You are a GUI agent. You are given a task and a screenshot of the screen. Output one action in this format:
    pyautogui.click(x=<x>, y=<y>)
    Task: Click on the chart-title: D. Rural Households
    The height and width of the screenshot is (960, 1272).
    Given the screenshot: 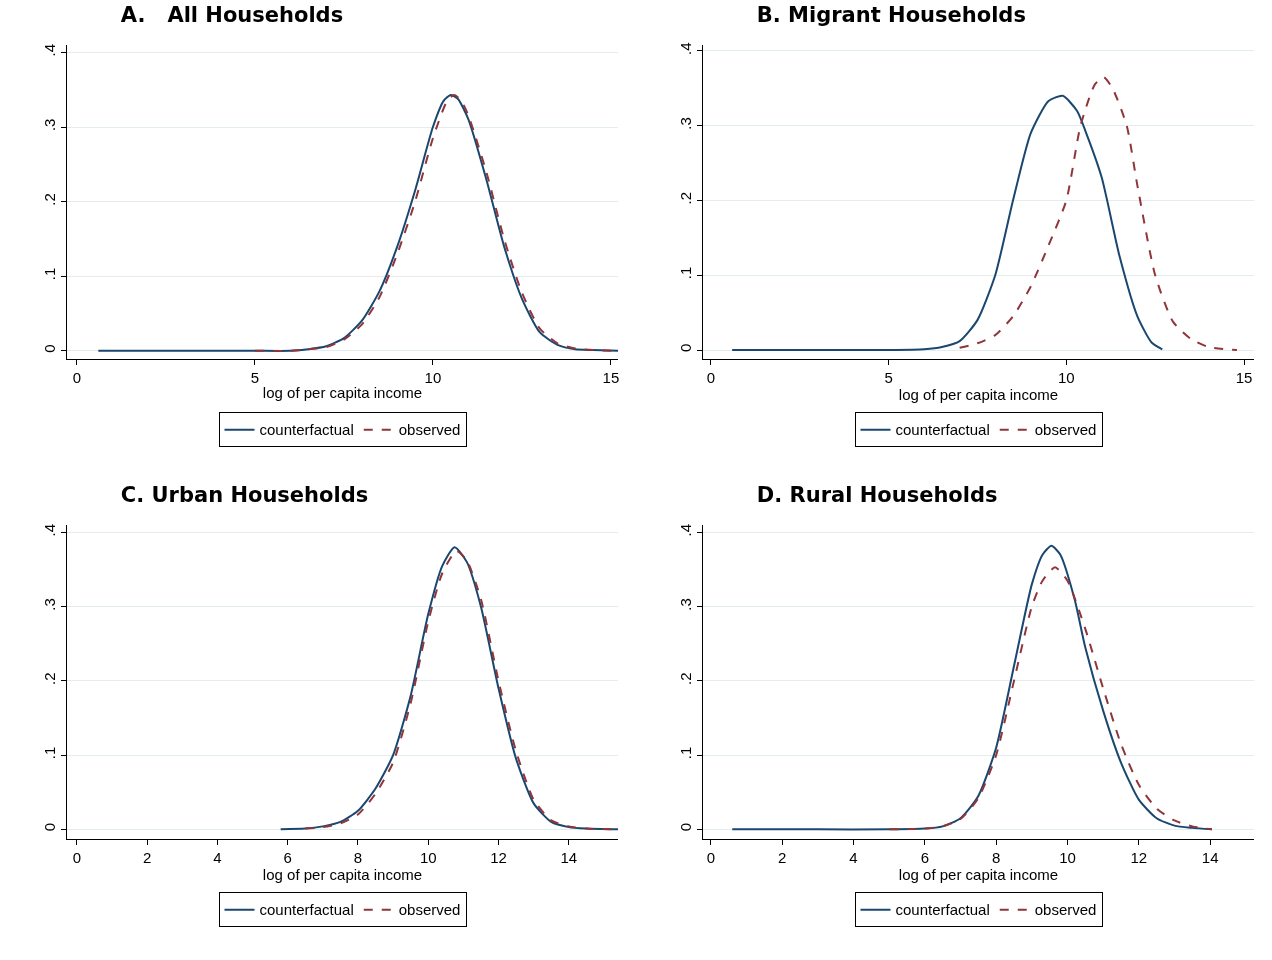 What is the action you would take?
    pyautogui.click(x=877, y=494)
    